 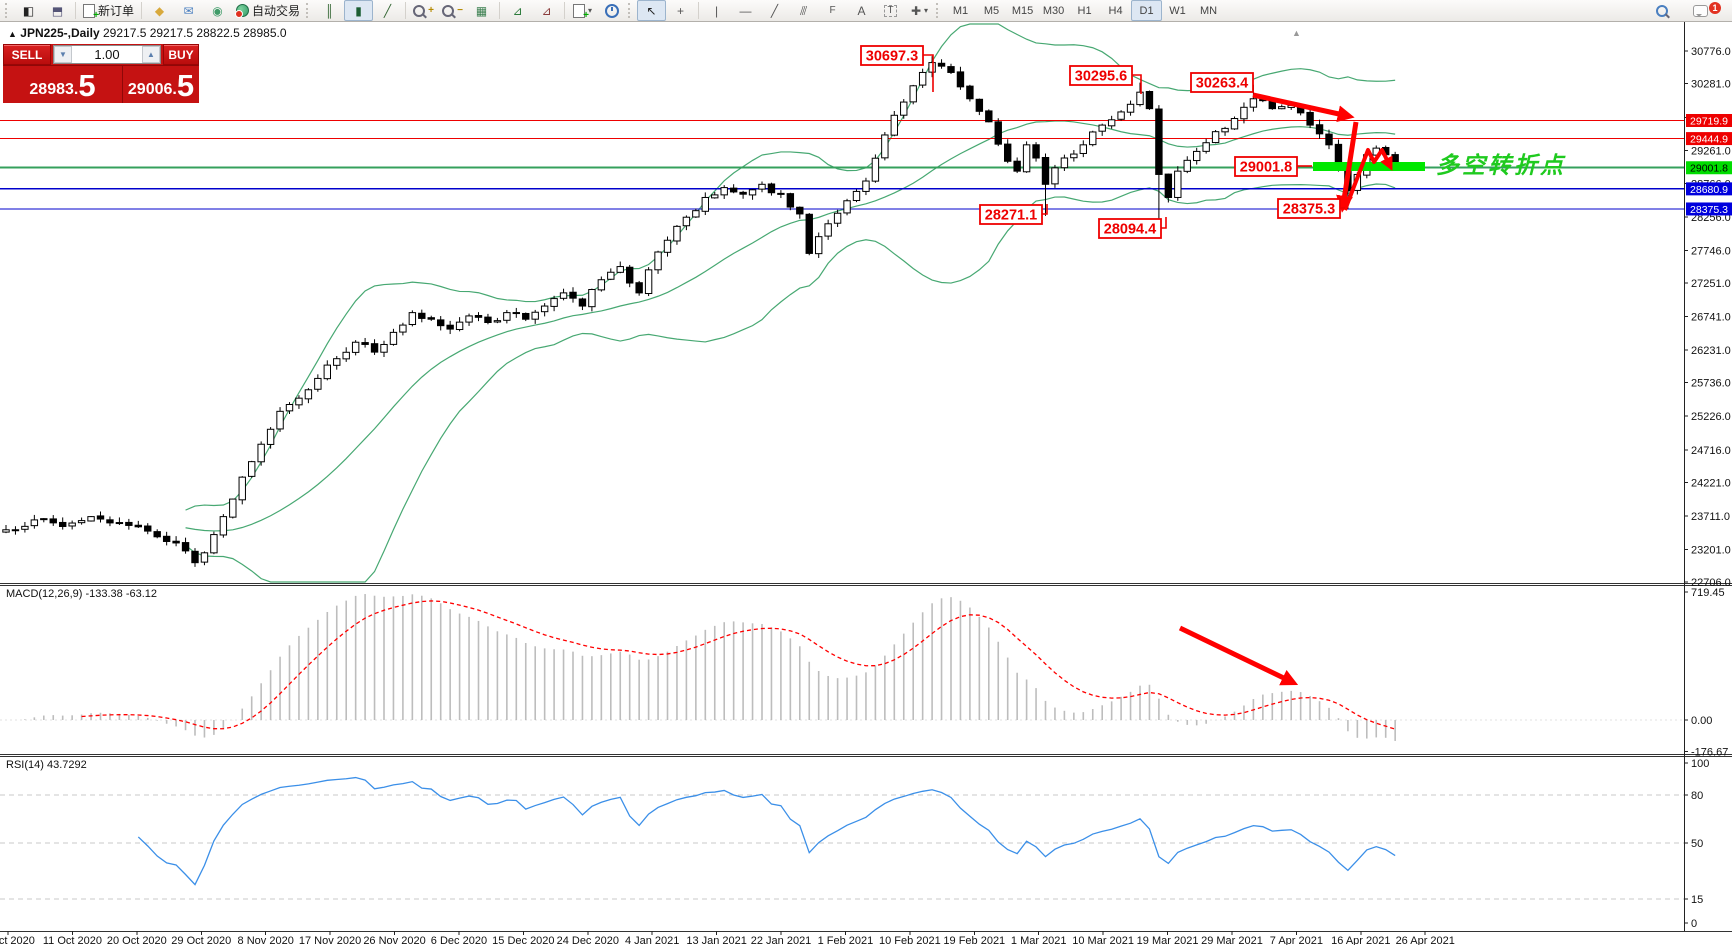 What do you see at coordinates (91, 11) in the screenshot?
I see `new-order-icon: +` at bounding box center [91, 11].